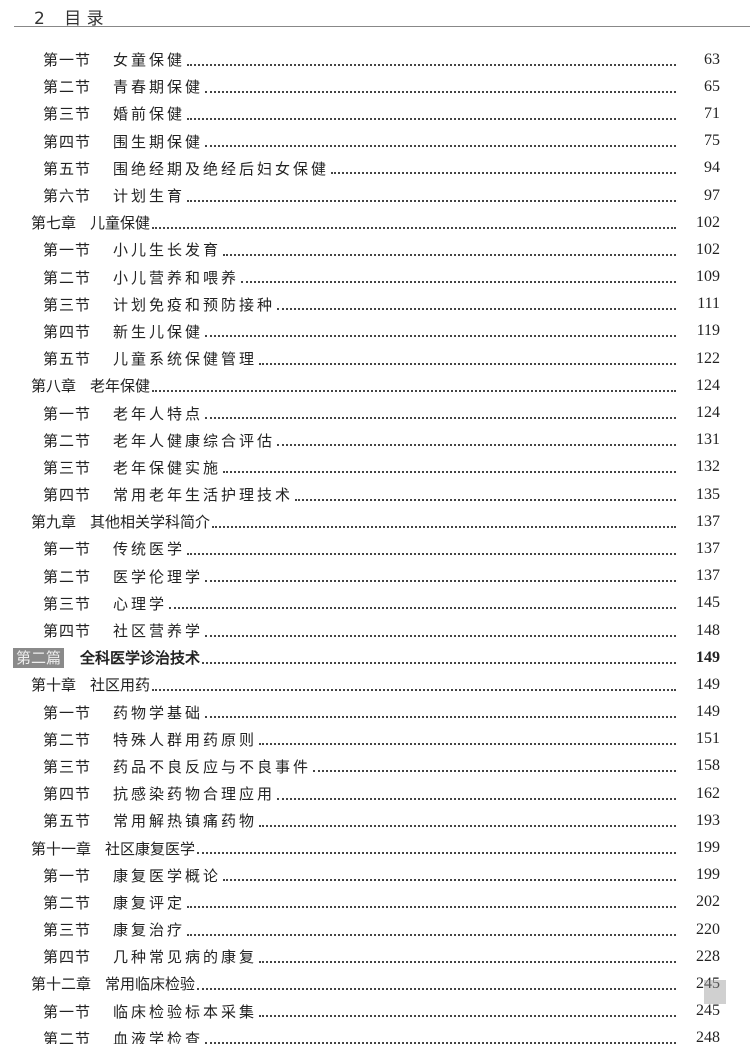 The width and height of the screenshot is (750, 1044). I want to click on entry-title: 社区营养学, so click(158, 631).